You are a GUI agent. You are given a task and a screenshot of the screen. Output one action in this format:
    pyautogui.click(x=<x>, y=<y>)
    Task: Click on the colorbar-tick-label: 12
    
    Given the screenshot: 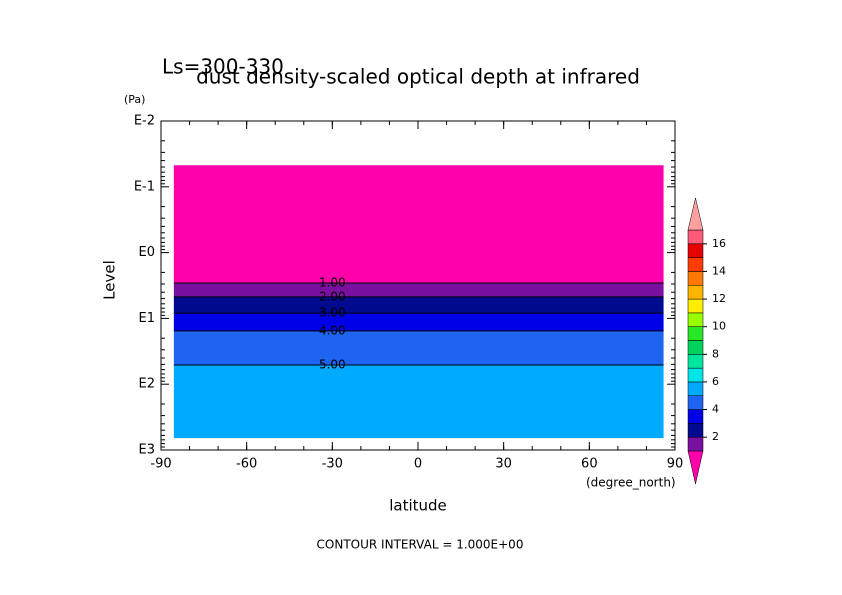 What is the action you would take?
    pyautogui.click(x=719, y=298)
    